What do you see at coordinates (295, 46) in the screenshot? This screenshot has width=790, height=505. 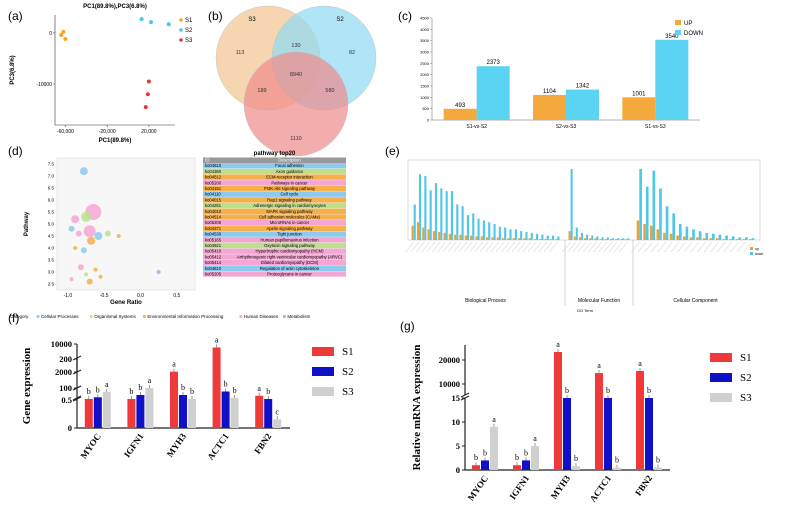 I see `venn-region-value: 130` at bounding box center [295, 46].